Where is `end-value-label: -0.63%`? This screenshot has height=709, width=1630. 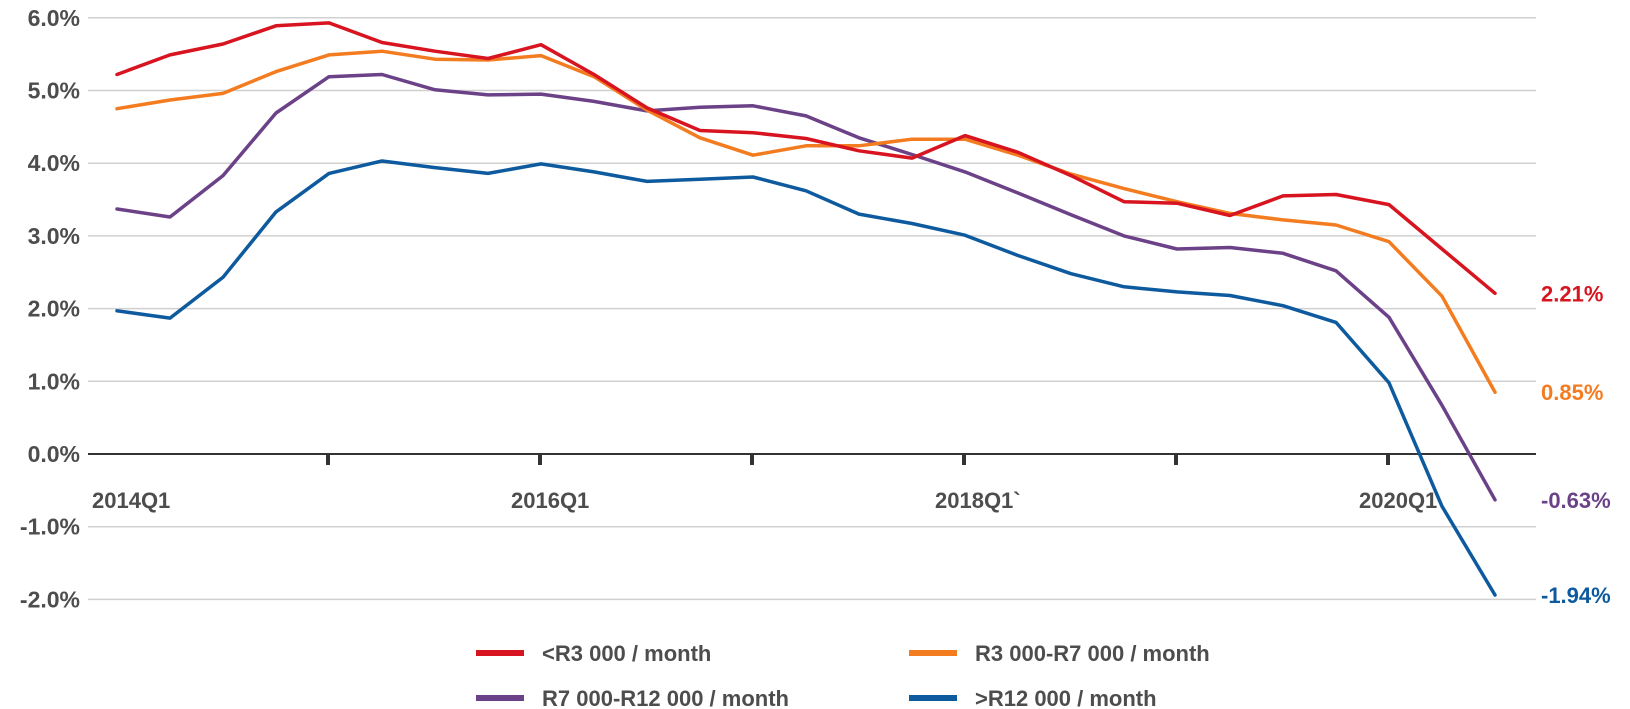 end-value-label: -0.63% is located at coordinates (1576, 500).